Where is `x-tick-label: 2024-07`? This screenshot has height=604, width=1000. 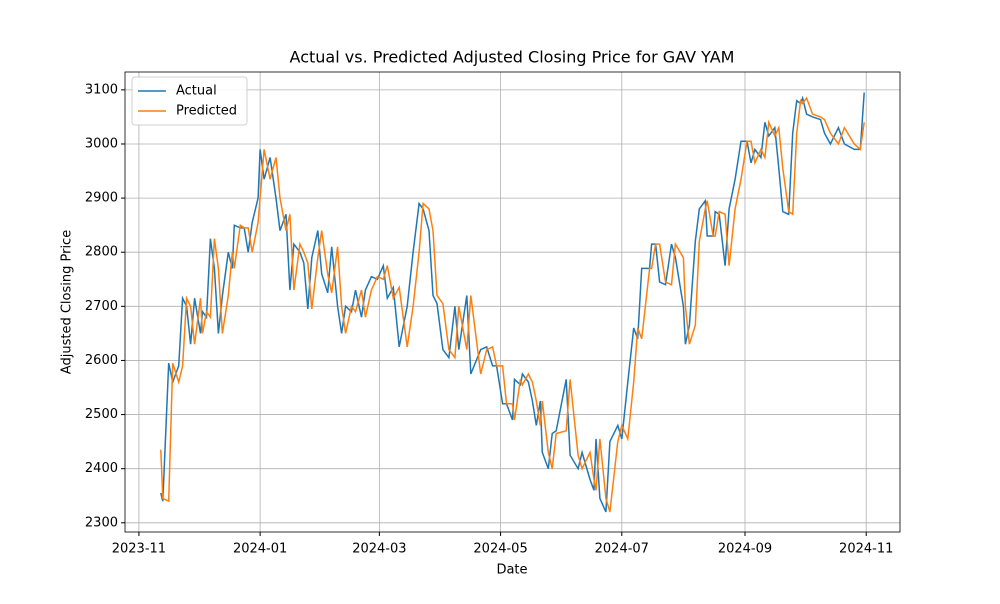
x-tick-label: 2024-07 is located at coordinates (622, 549).